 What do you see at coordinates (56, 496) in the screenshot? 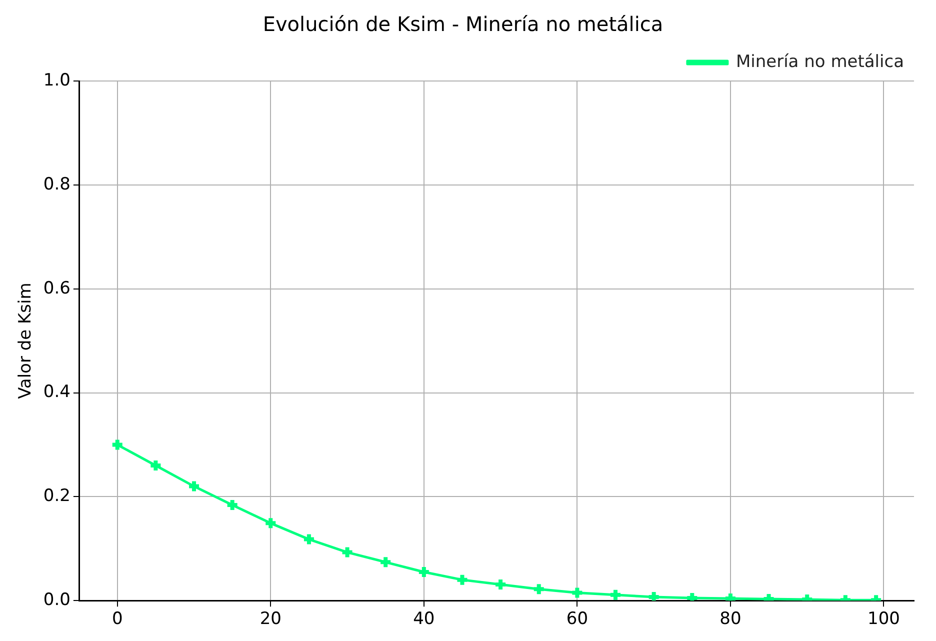
I see `y-tick-label: 0.2` at bounding box center [56, 496].